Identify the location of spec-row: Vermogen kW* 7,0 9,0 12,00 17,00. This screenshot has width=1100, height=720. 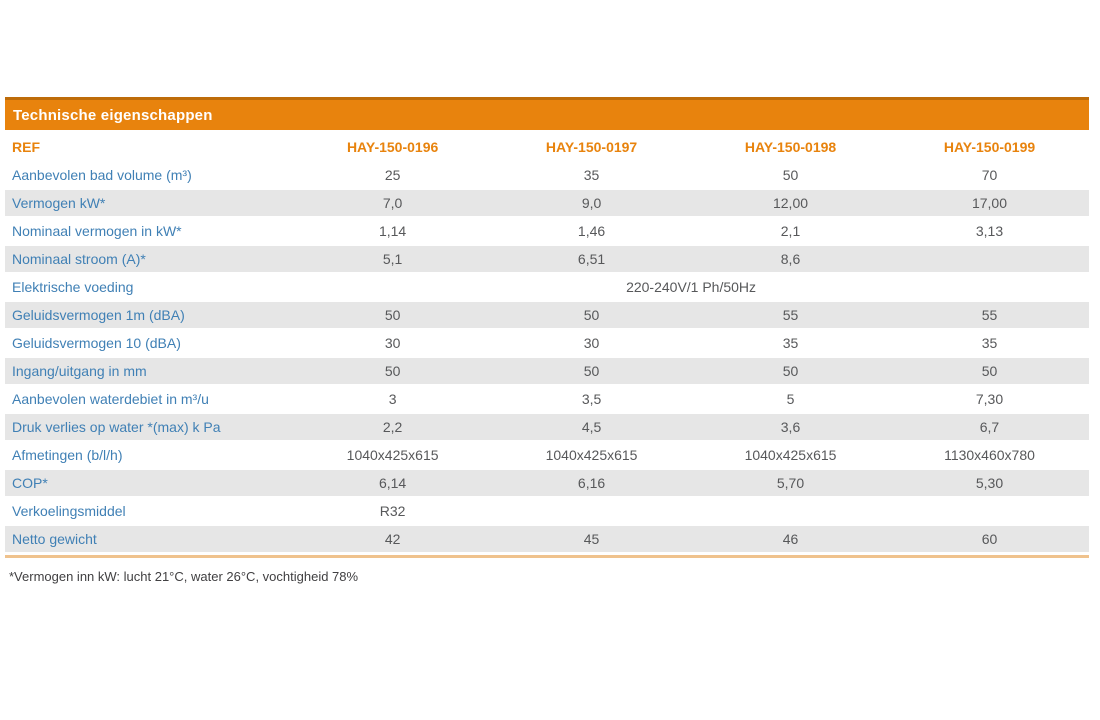
(547, 203).